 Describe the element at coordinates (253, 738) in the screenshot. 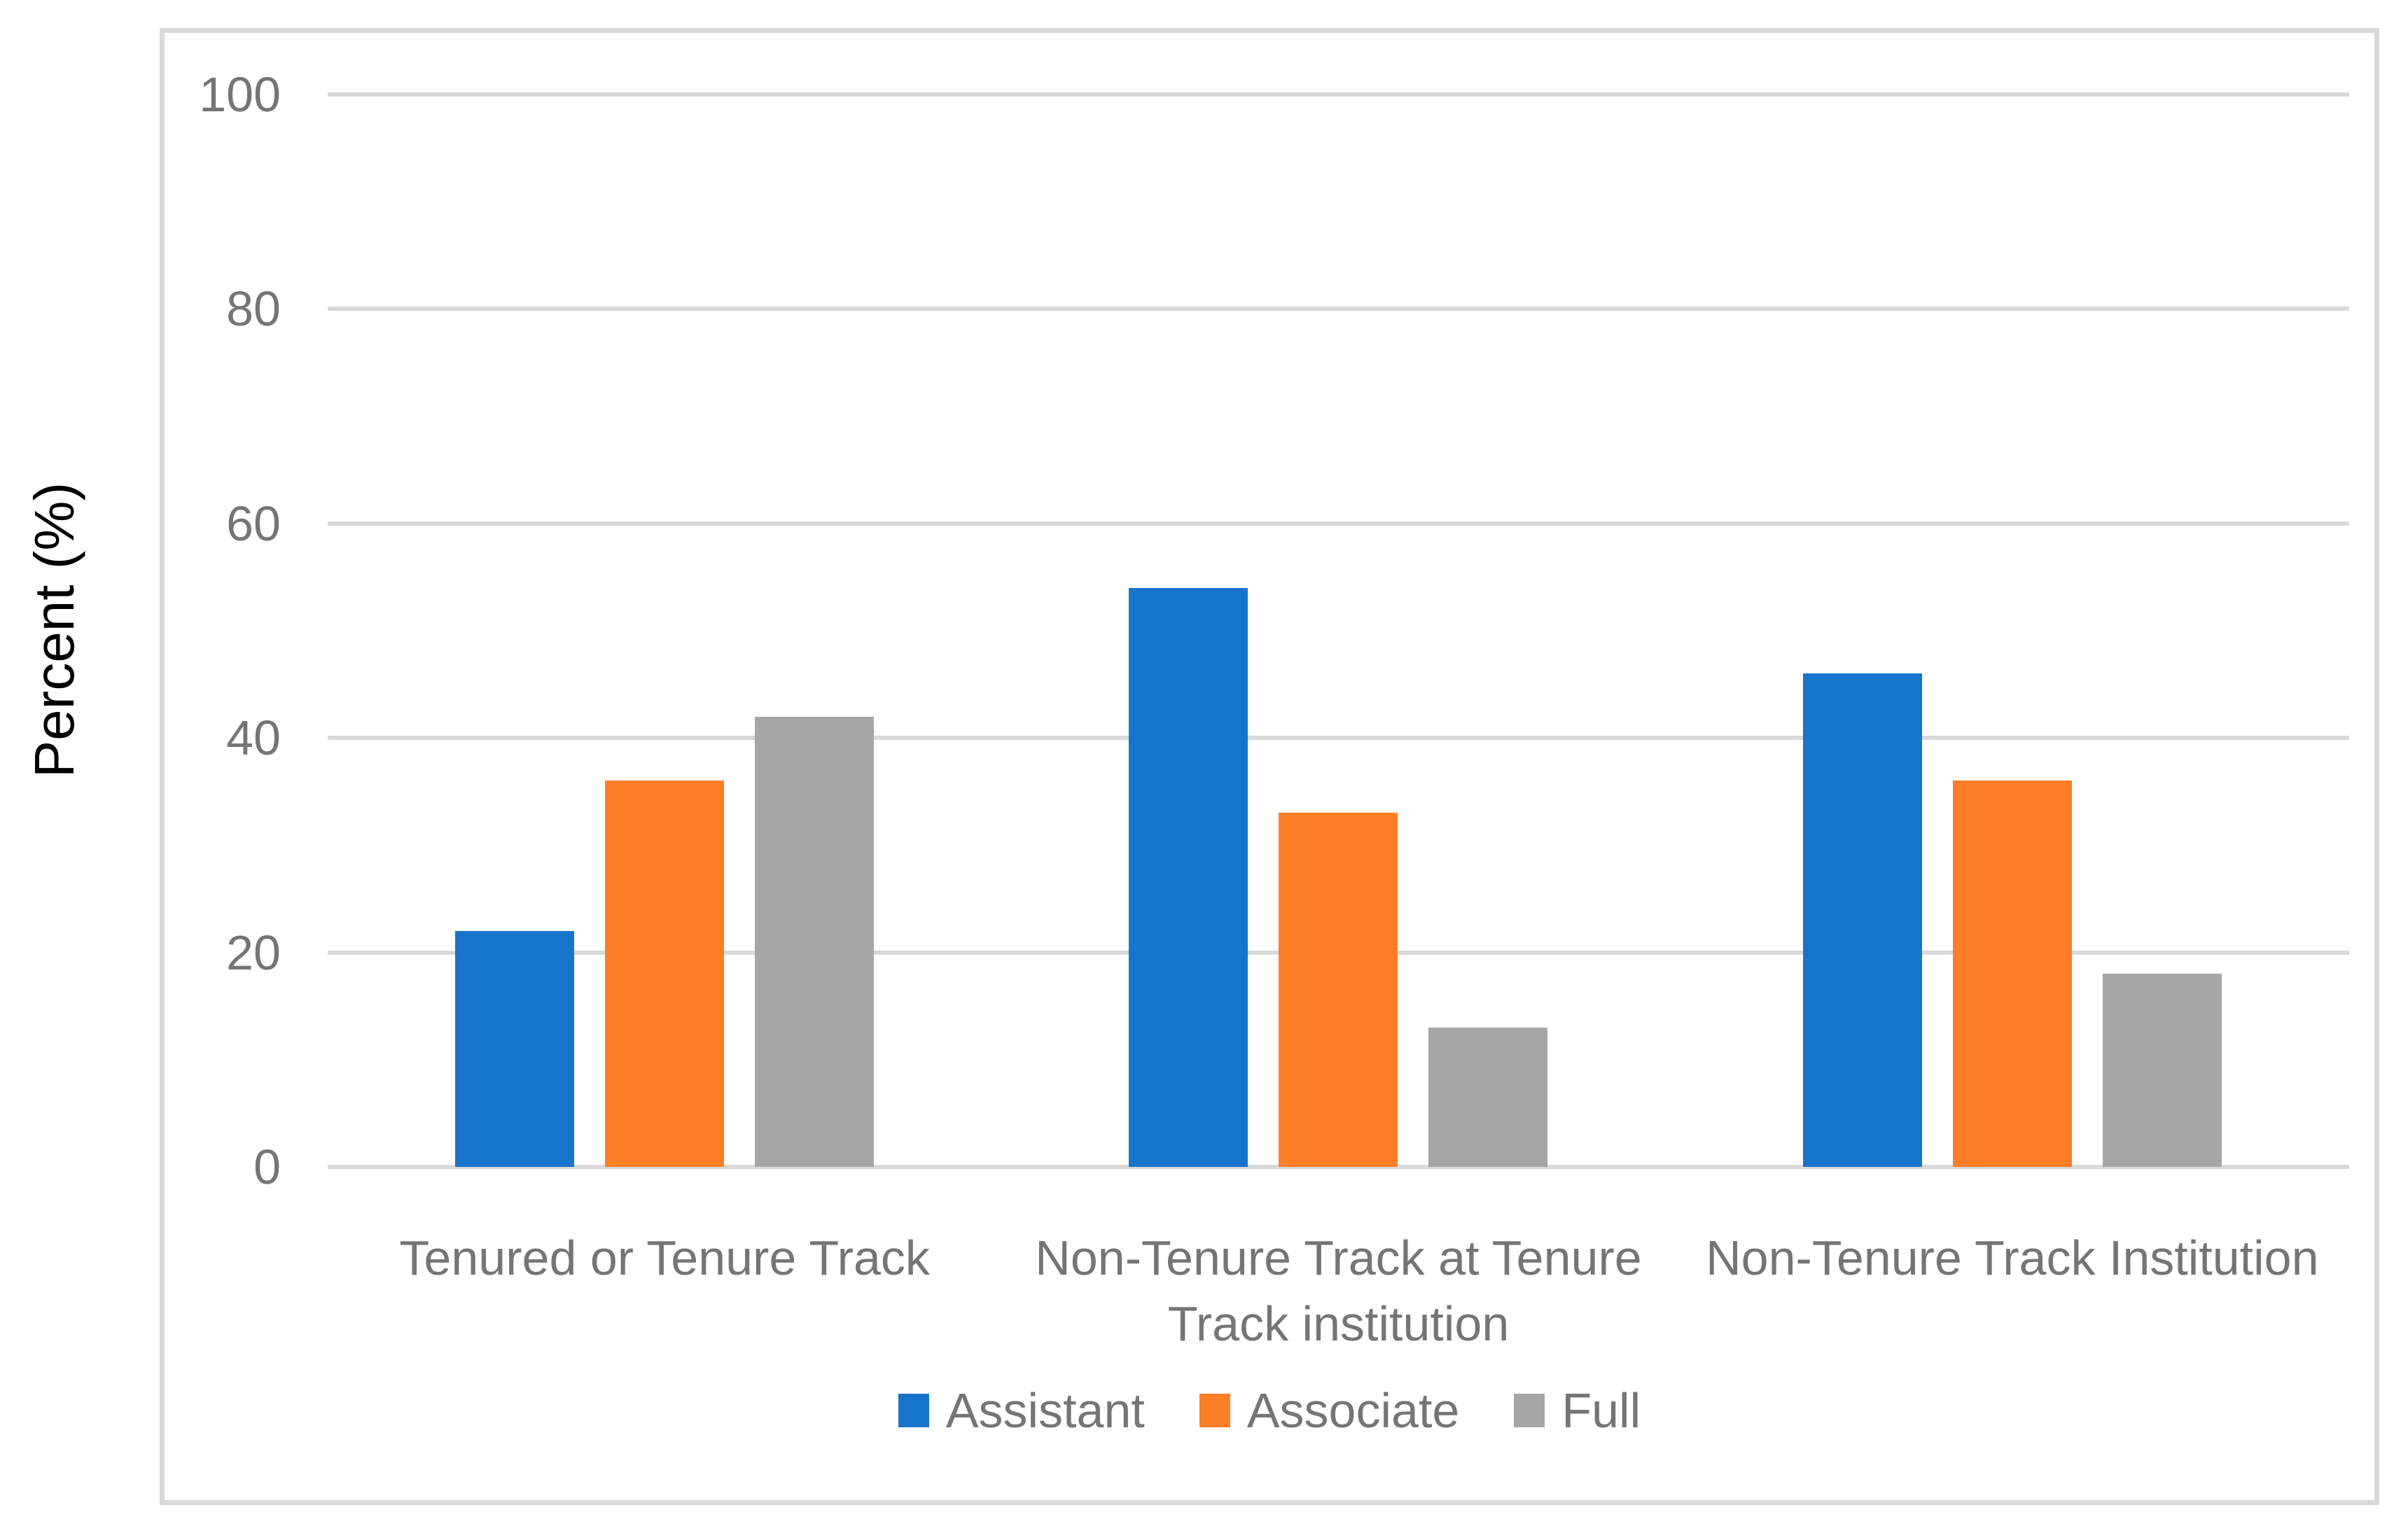

I see `y-tick-label-40: 40` at that location.